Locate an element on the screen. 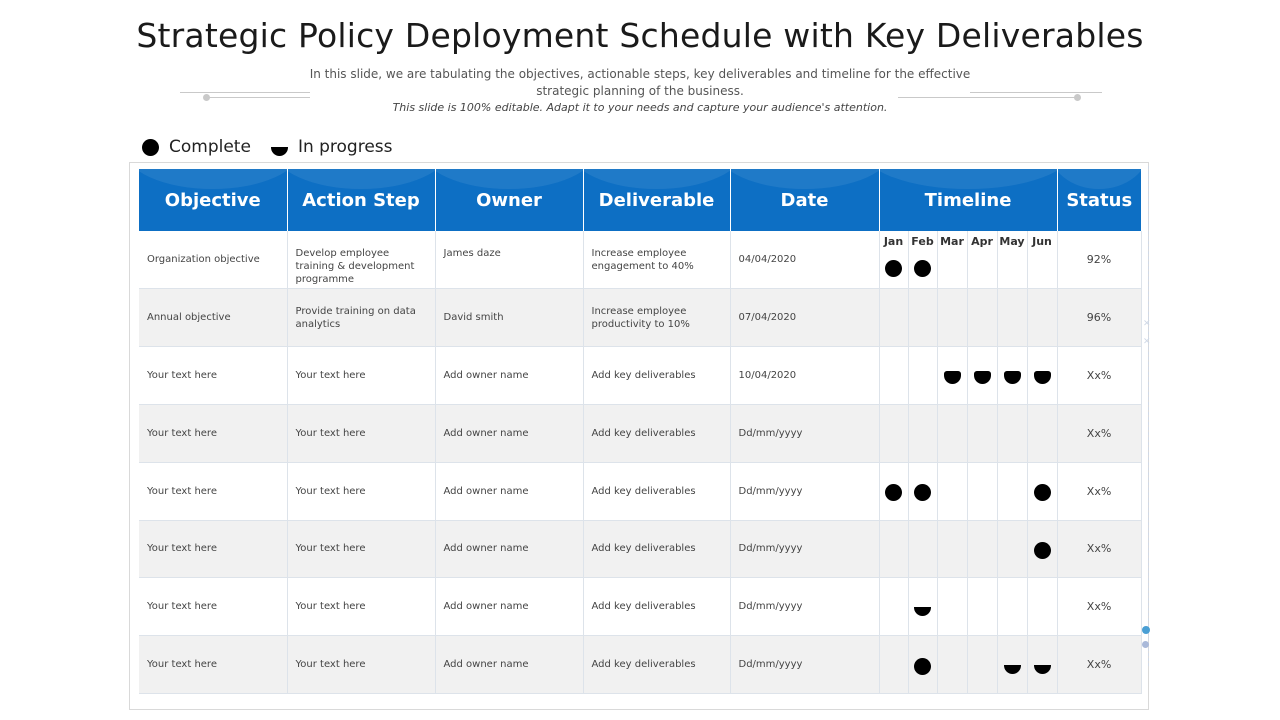 Image resolution: width=1280 pixels, height=720 pixels. deliverable-cell: Increase employee productivity to 10% is located at coordinates (657, 318).